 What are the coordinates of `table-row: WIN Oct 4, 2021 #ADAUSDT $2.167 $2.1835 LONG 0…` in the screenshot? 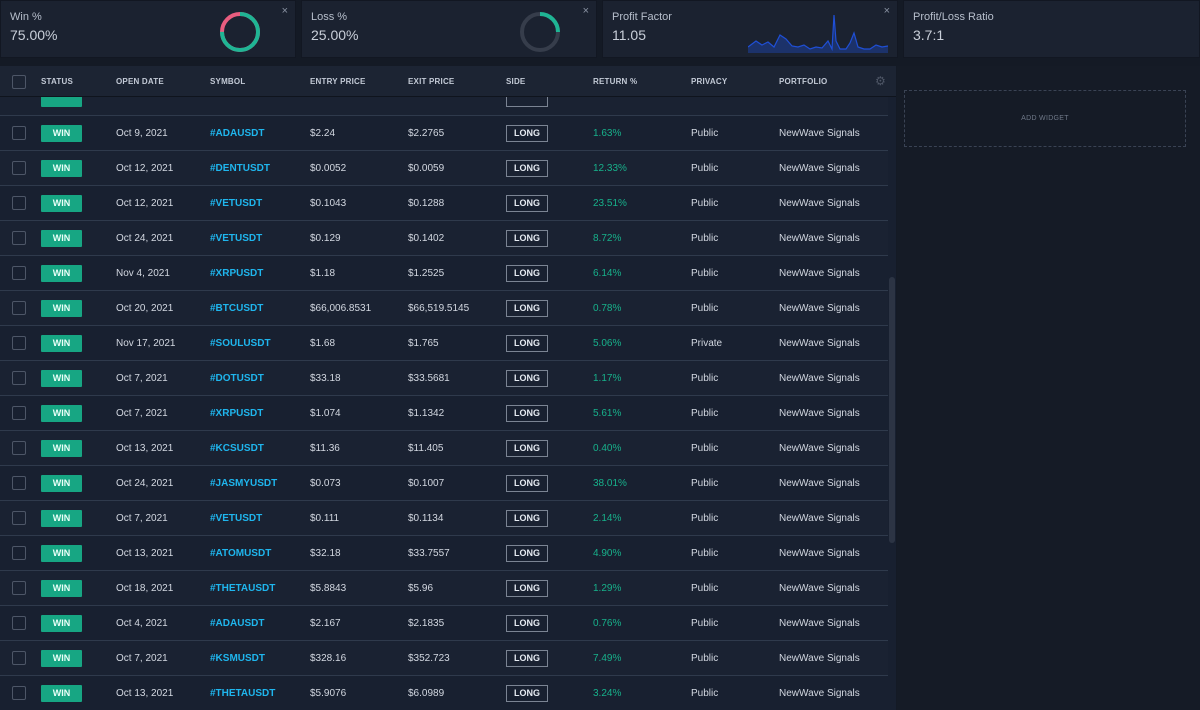 It's located at (444, 623).